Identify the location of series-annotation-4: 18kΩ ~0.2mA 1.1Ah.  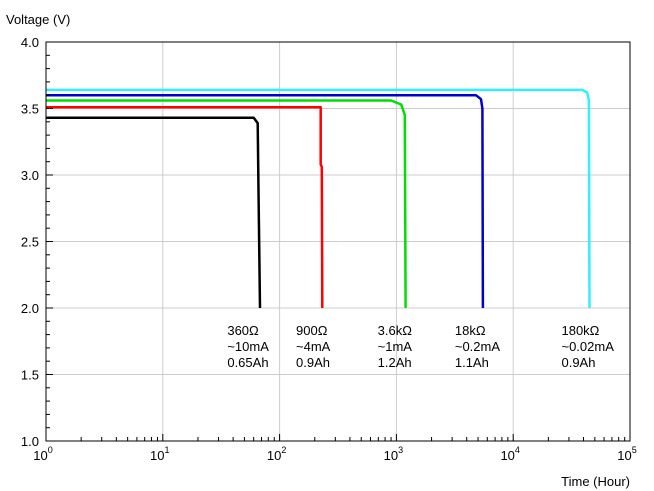
(477, 346).